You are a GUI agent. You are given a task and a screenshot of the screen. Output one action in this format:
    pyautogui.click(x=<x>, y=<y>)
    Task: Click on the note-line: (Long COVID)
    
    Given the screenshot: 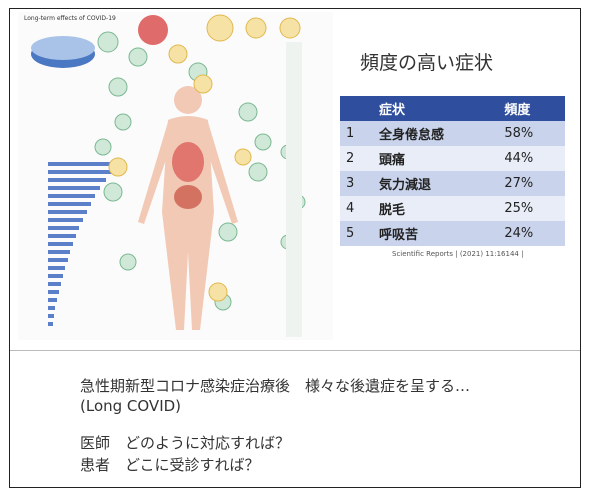 What is the action you would take?
    pyautogui.click(x=131, y=406)
    